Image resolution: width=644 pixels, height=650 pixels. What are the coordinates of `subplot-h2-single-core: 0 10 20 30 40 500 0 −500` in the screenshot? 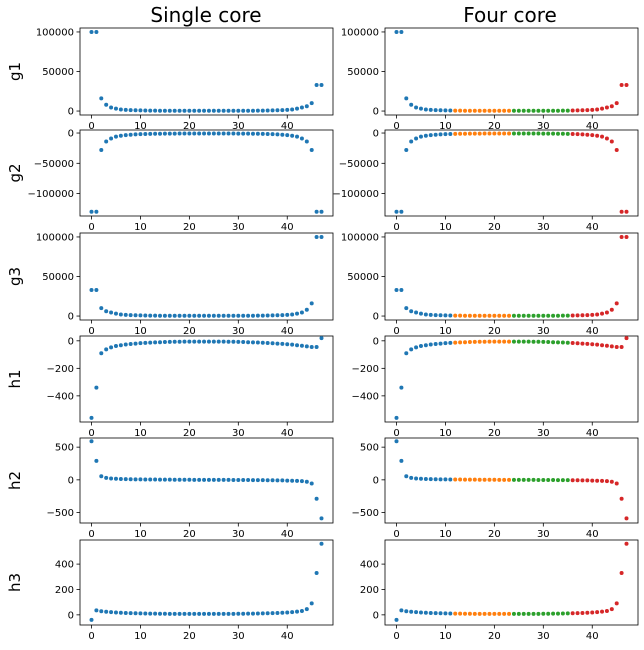 It's located at (190, 488).